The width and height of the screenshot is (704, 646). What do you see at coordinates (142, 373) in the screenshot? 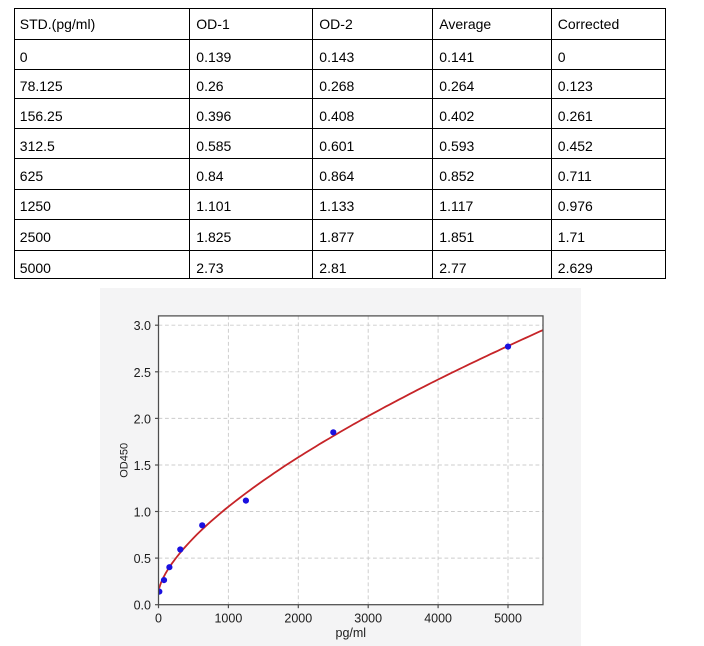
I see `svg-text: 2.5` at bounding box center [142, 373].